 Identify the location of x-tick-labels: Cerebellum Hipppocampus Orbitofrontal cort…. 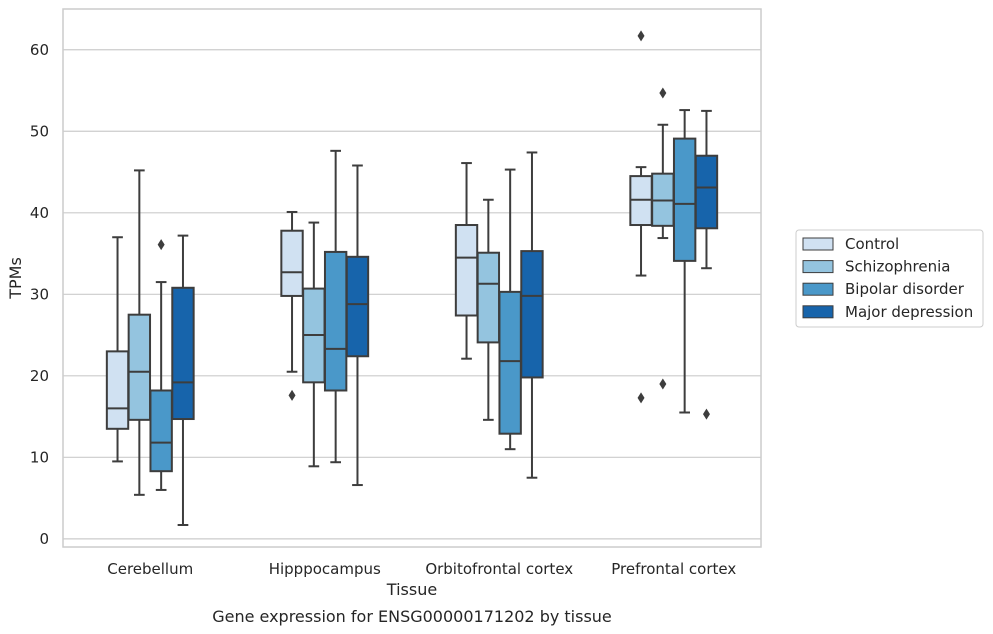
(421, 569).